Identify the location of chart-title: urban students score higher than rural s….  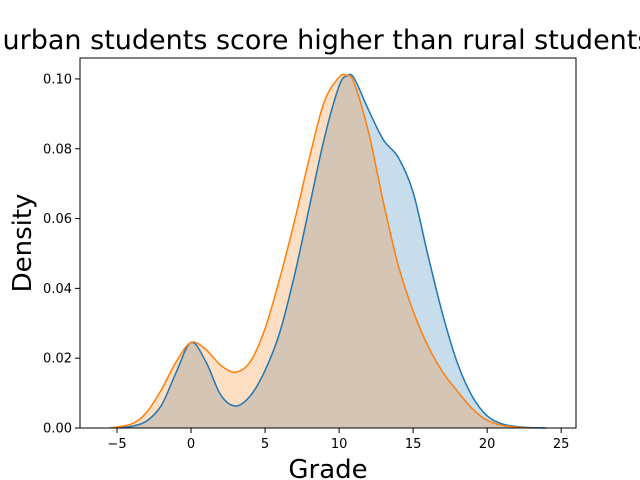
(321, 40).